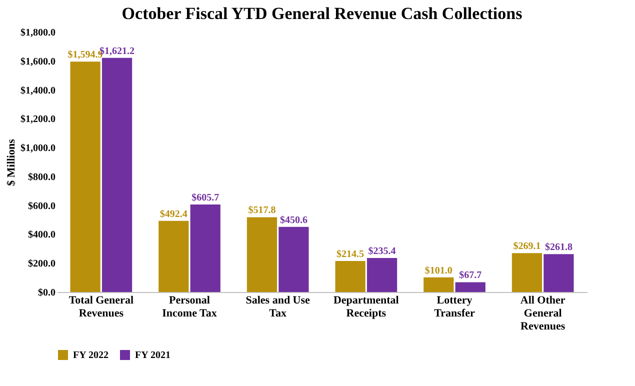 The height and width of the screenshot is (386, 635). Describe the element at coordinates (454, 307) in the screenshot. I see `x-tick-label: Lottery Transfer` at that location.